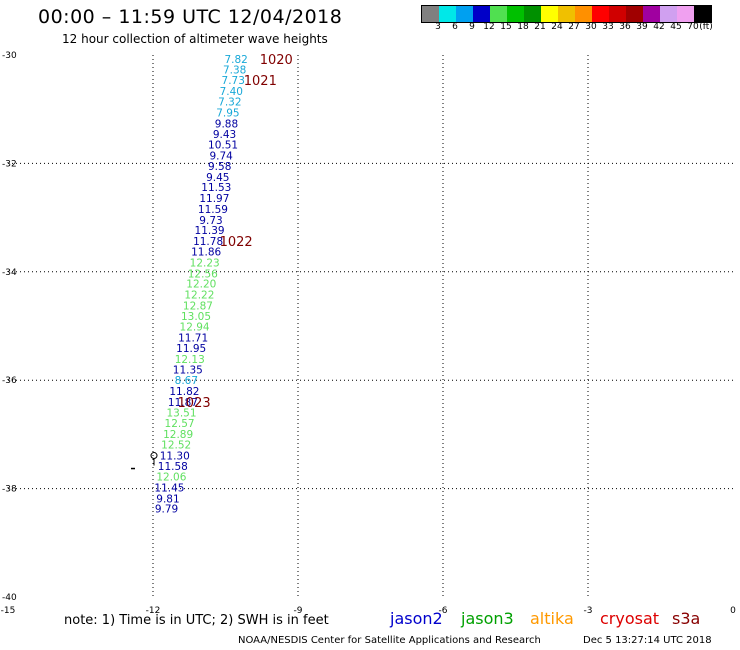 This screenshot has width=740, height=650. Describe the element at coordinates (223, 145) in the screenshot. I see `wave-height-label: 10.51` at that location.